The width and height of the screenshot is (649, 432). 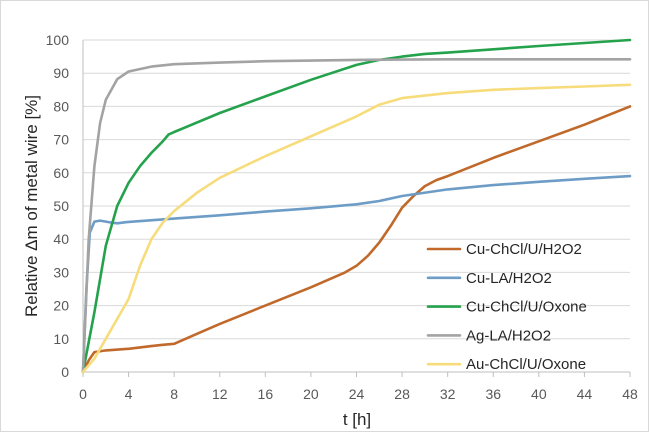 I want to click on y-tick-labels: 0 10 20 30 40 50 60 70 80 90 100, so click(x=58, y=206).